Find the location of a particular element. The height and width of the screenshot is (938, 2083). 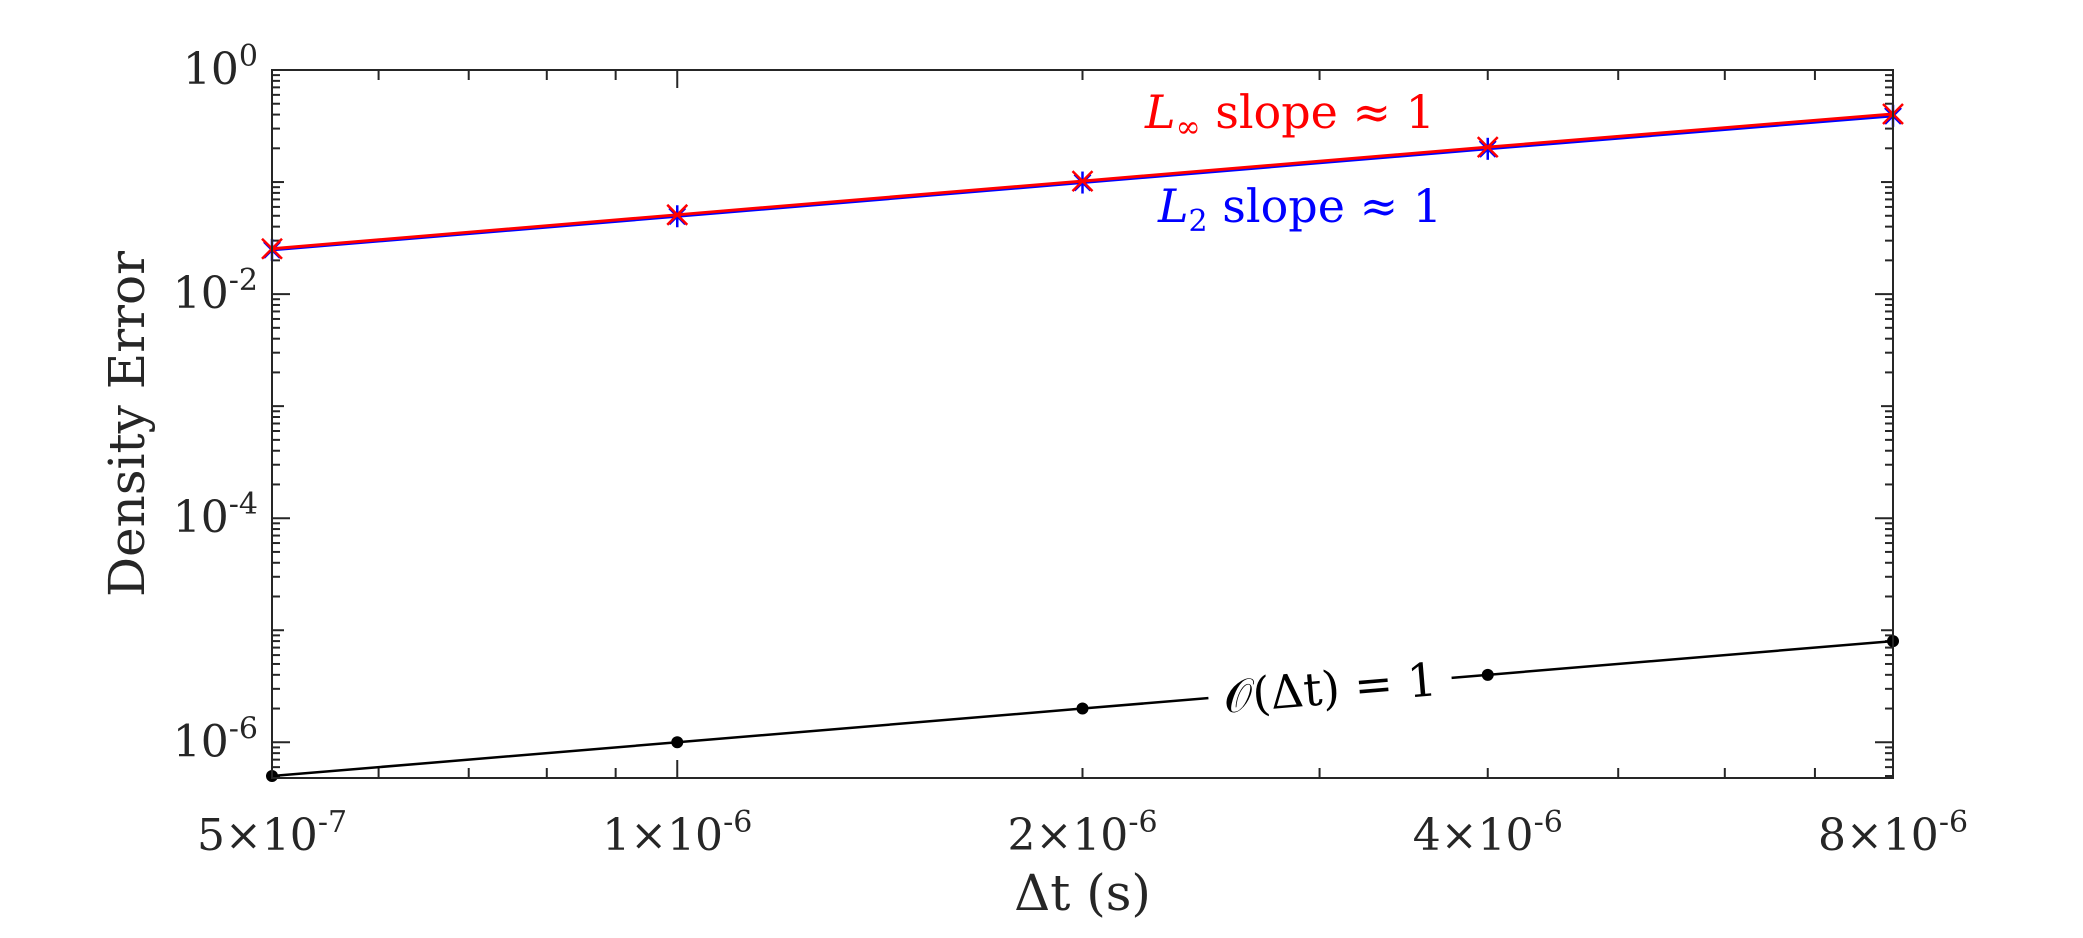

y-tick-label: 10⁻⁴ is located at coordinates (215, 515).